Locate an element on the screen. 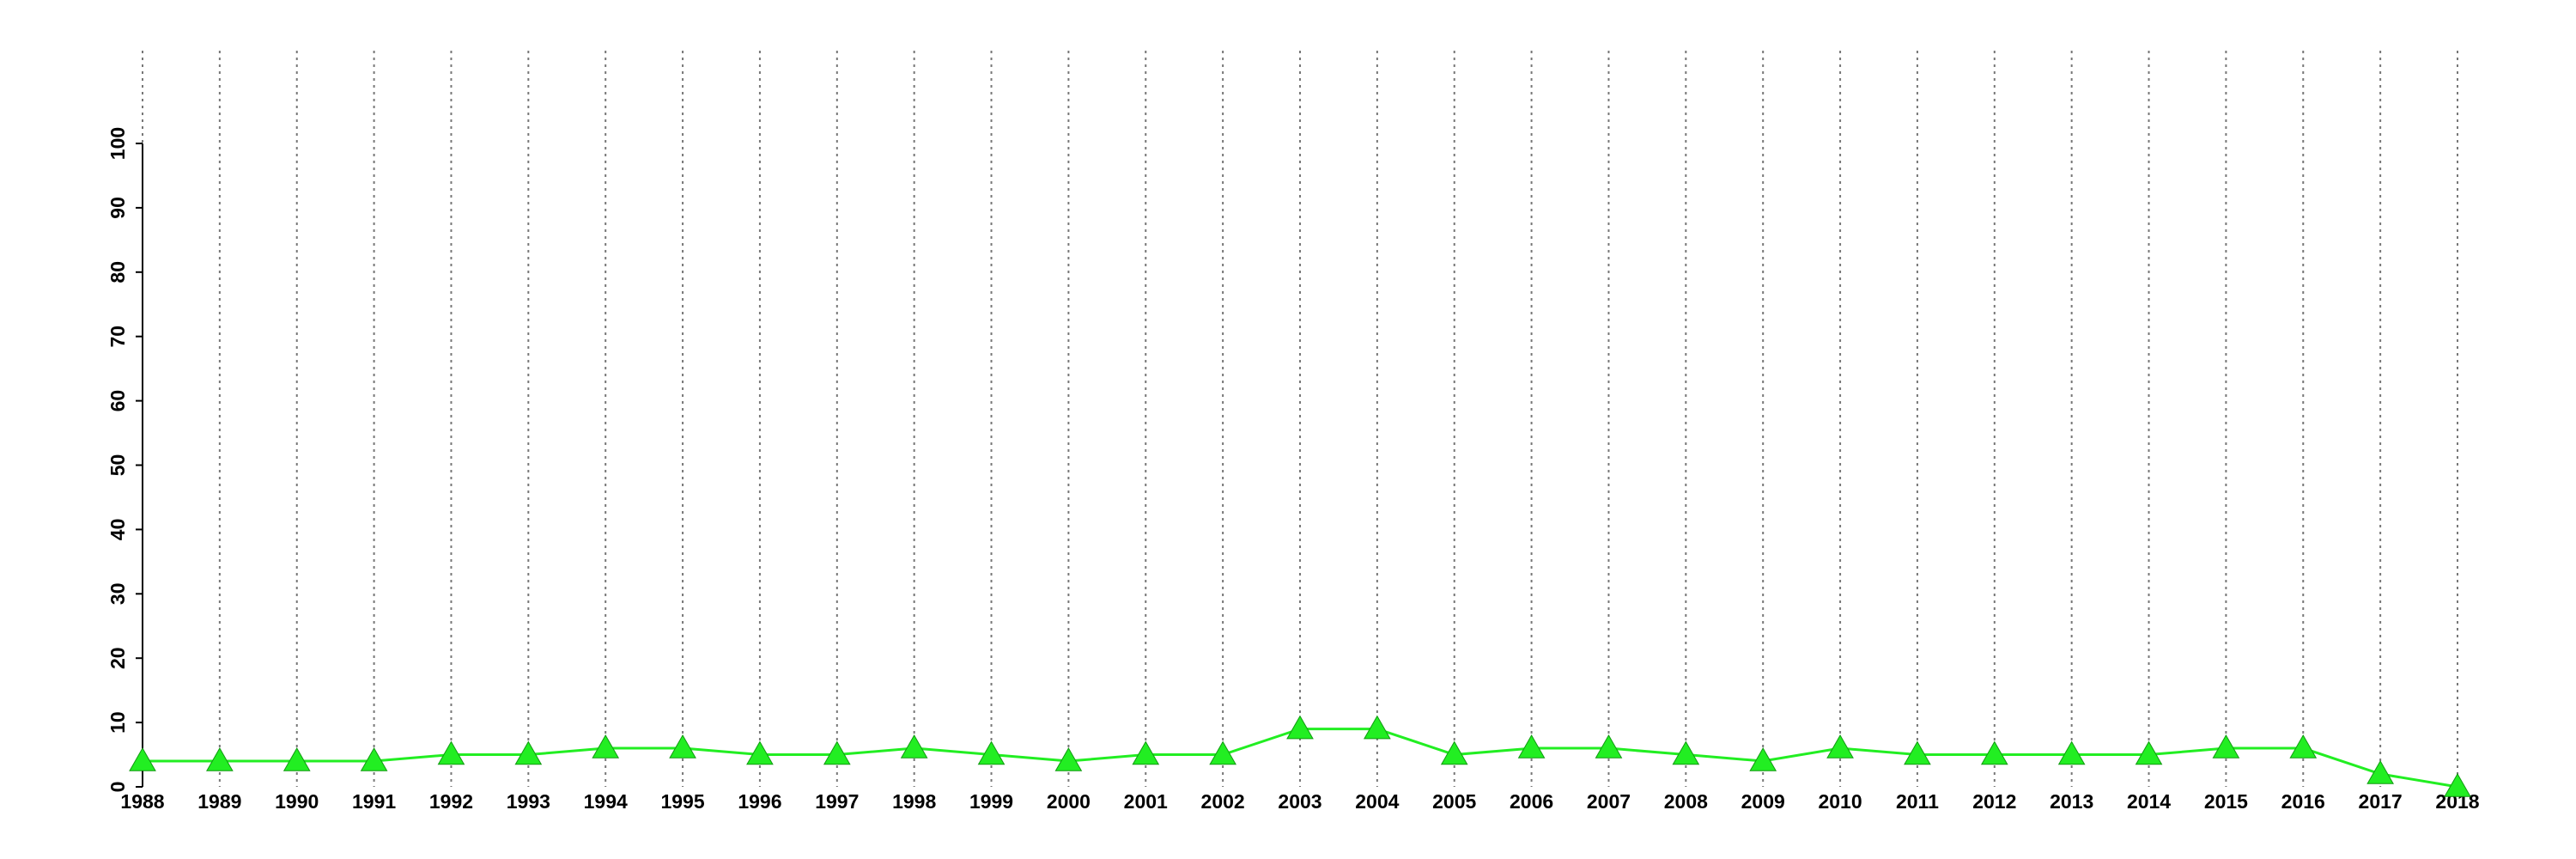 Image resolution: width=2576 pixels, height=859 pixels. y-tick-label: 50 is located at coordinates (117, 465).